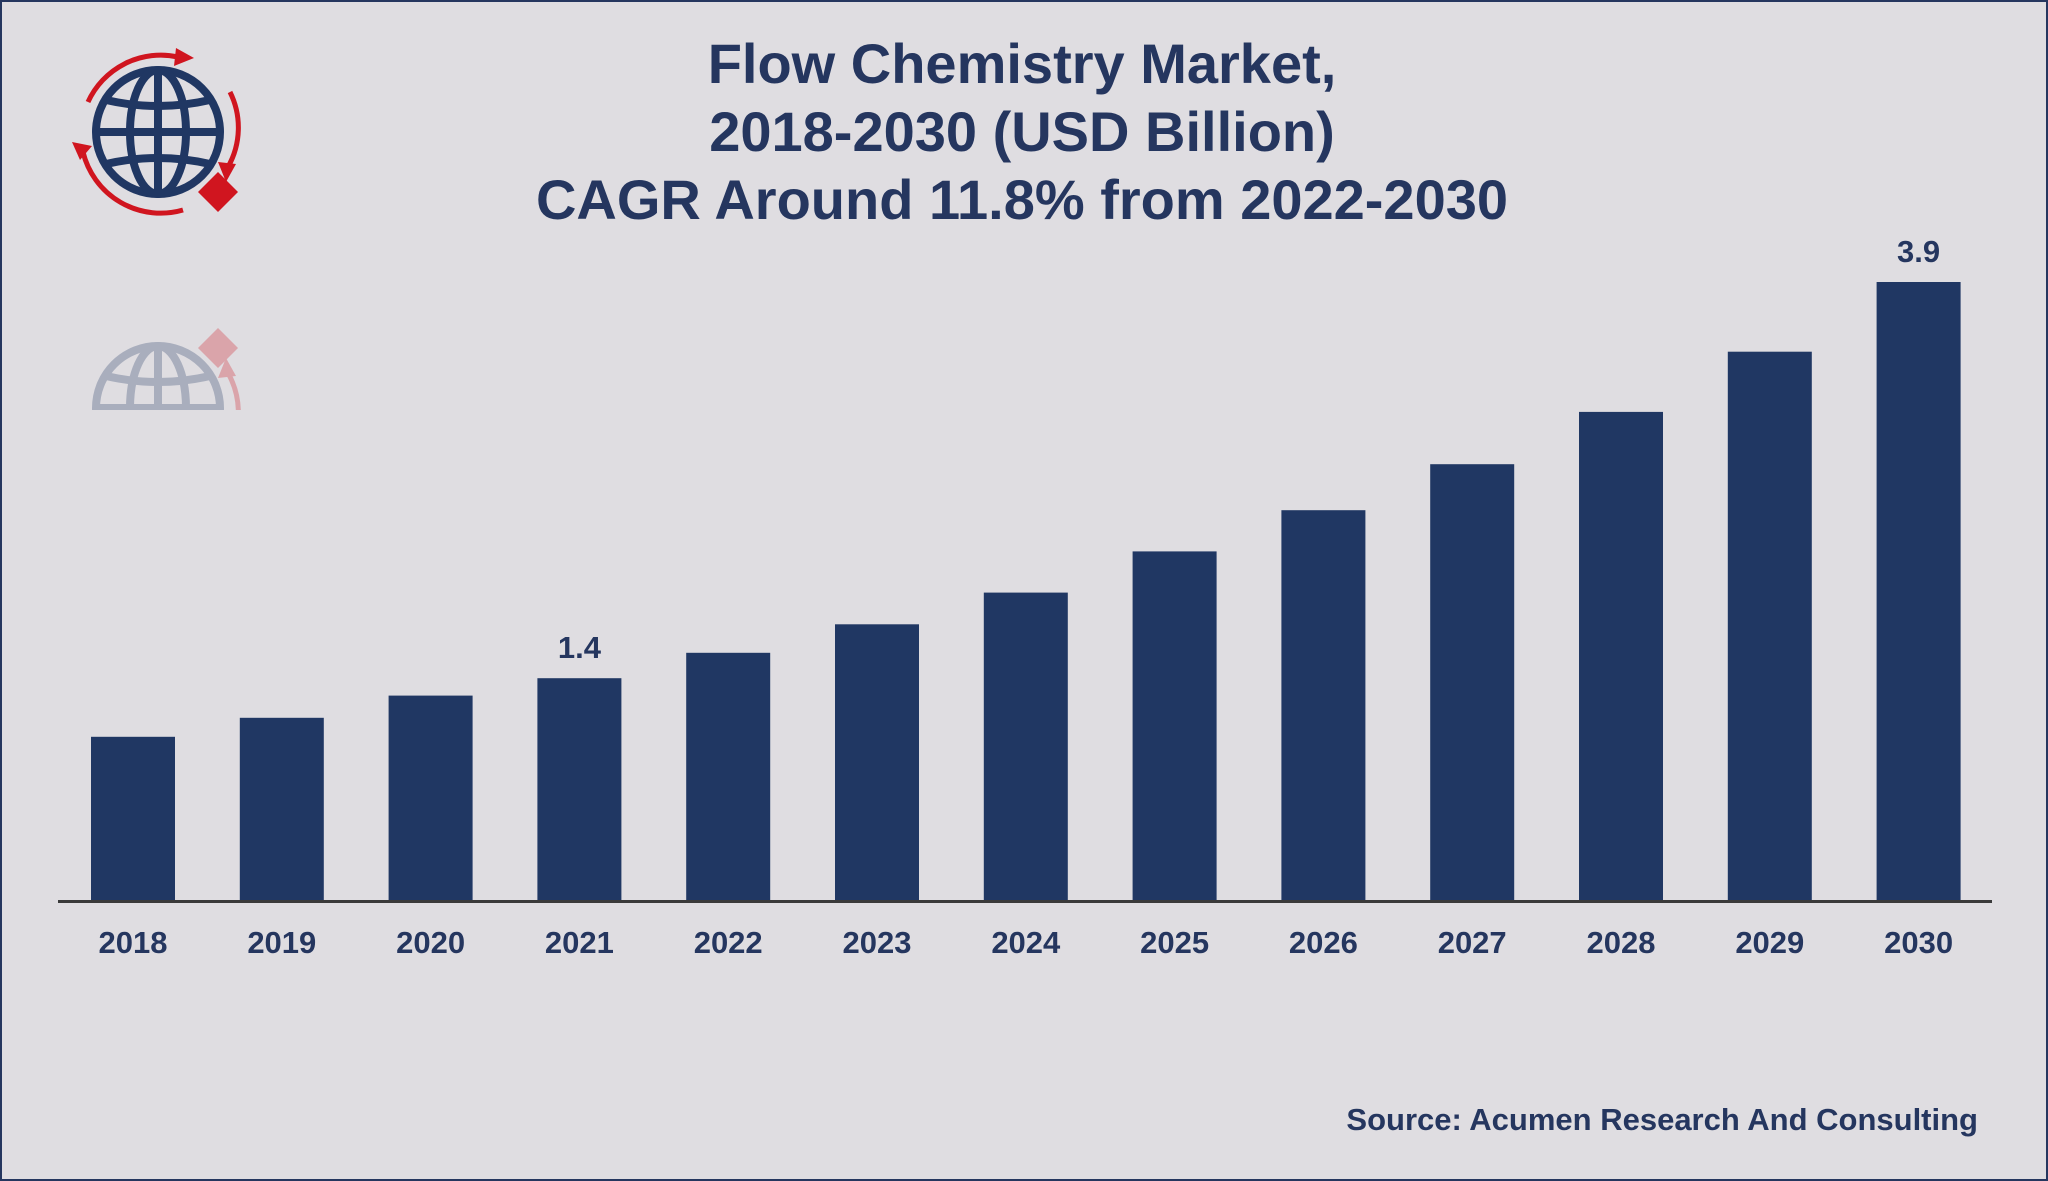  I want to click on x-tick-label-2020: 2020, so click(430, 942).